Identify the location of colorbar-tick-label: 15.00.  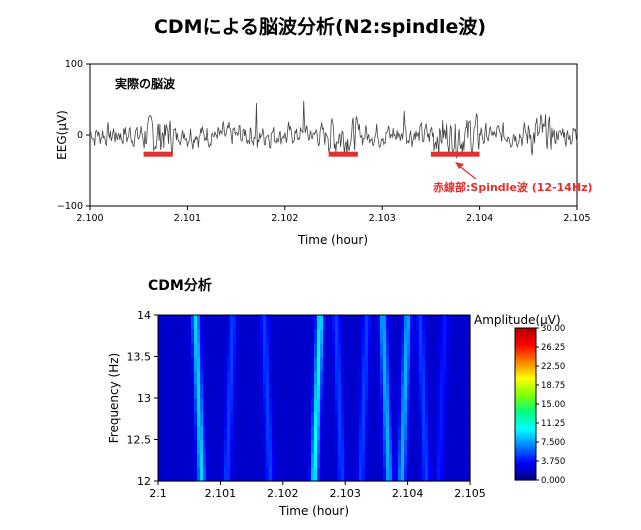
(553, 405).